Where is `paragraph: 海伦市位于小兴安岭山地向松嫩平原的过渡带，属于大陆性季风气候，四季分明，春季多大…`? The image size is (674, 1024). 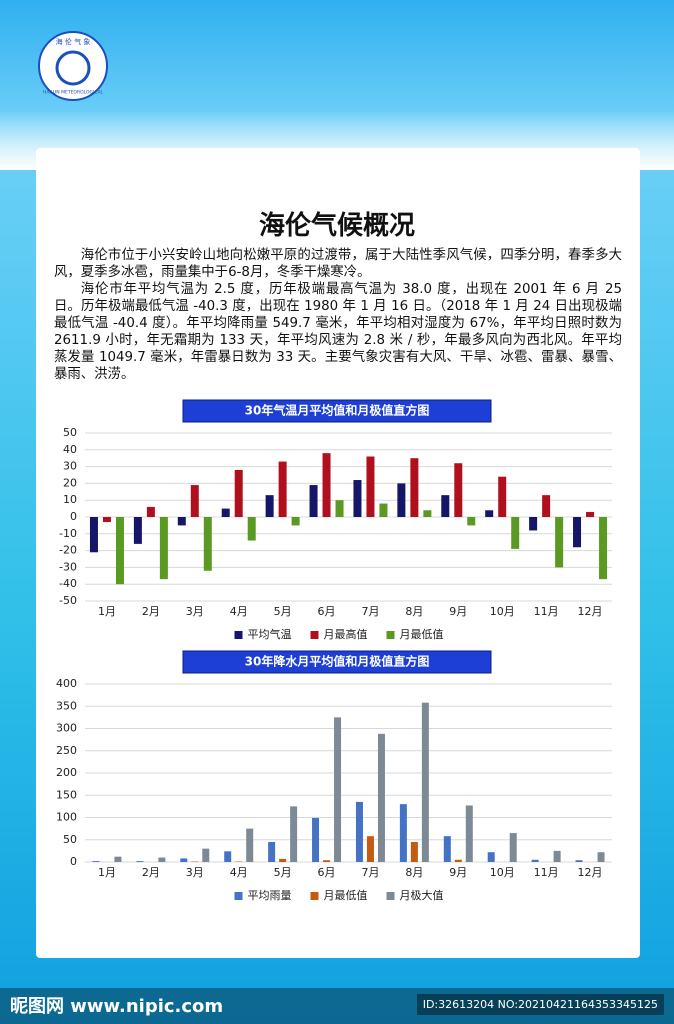 paragraph: 海伦市位于小兴安岭山地向松嫩平原的过渡带，属于大陆性季风气候，四季分明，春季多大… is located at coordinates (338, 264).